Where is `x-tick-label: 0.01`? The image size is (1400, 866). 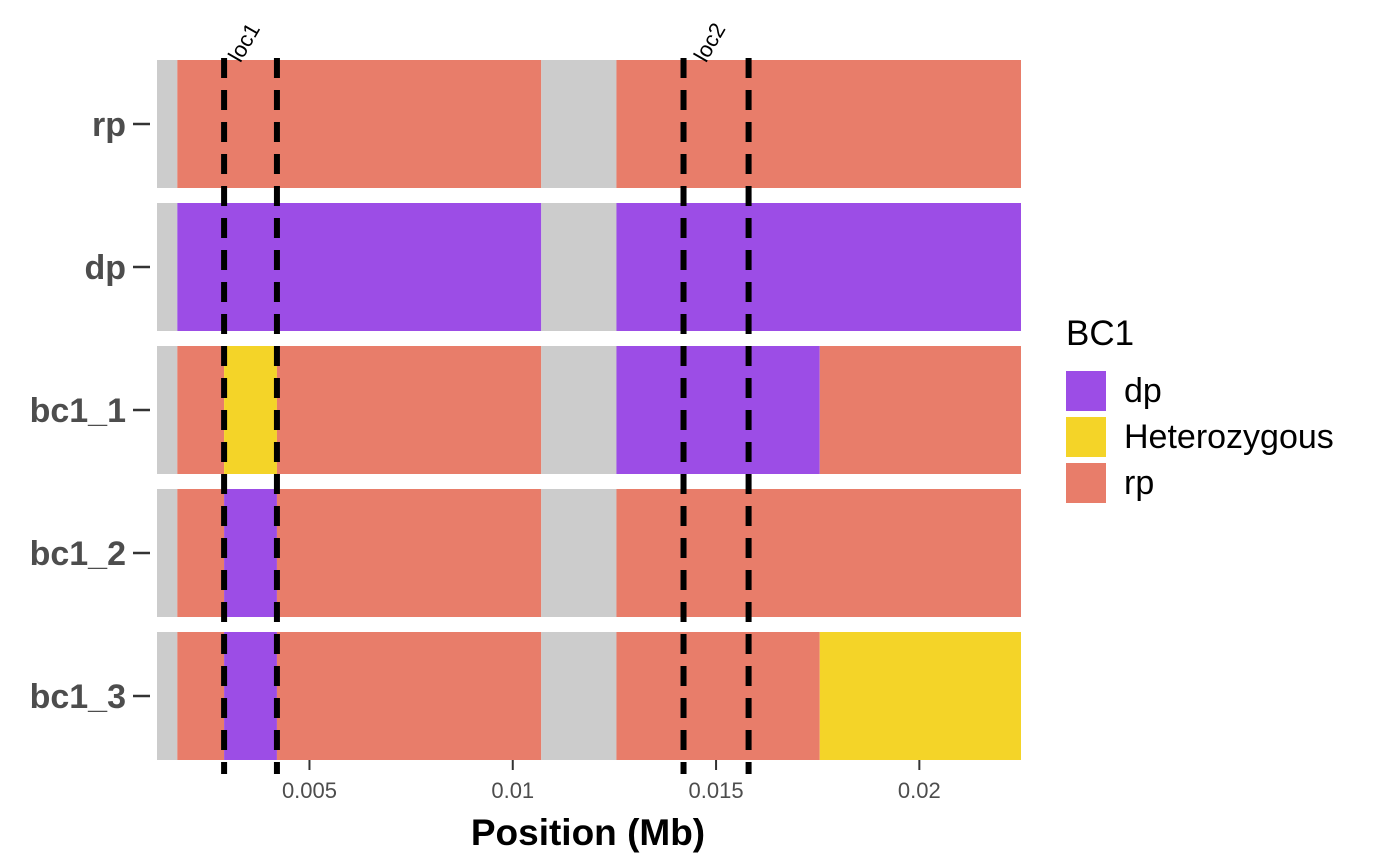 x-tick-label: 0.01 is located at coordinates (512, 790).